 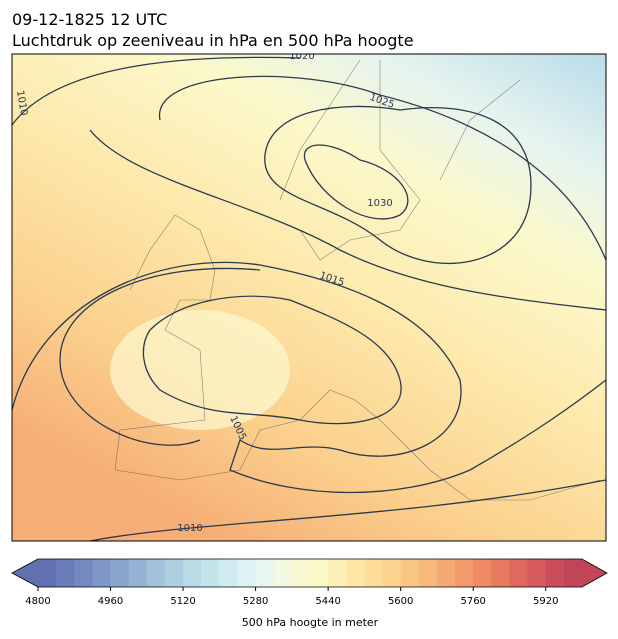 I want to click on colorbar: 4800 4960 5120 5280 5440 5600 5760 5920, so click(x=309, y=582).